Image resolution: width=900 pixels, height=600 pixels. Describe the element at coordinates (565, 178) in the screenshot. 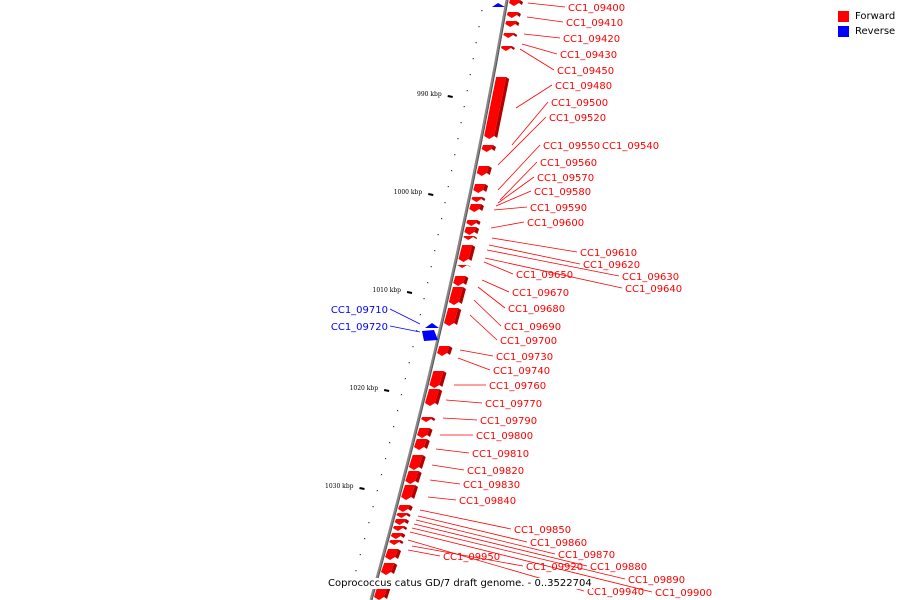

I see `gene-label-forward: CC1_09570` at that location.